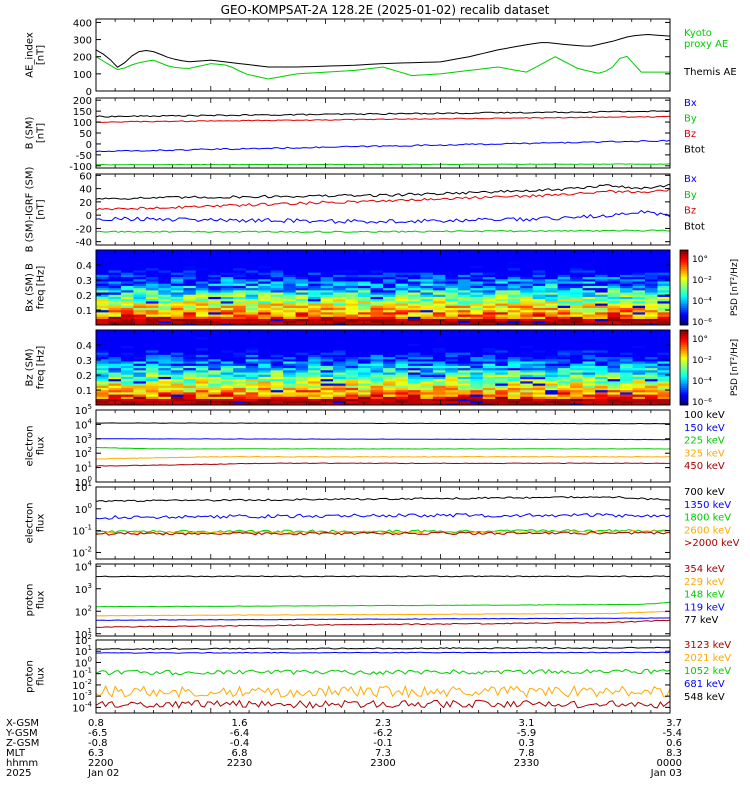  I want to click on legend-entry: 354 keV, so click(704, 569).